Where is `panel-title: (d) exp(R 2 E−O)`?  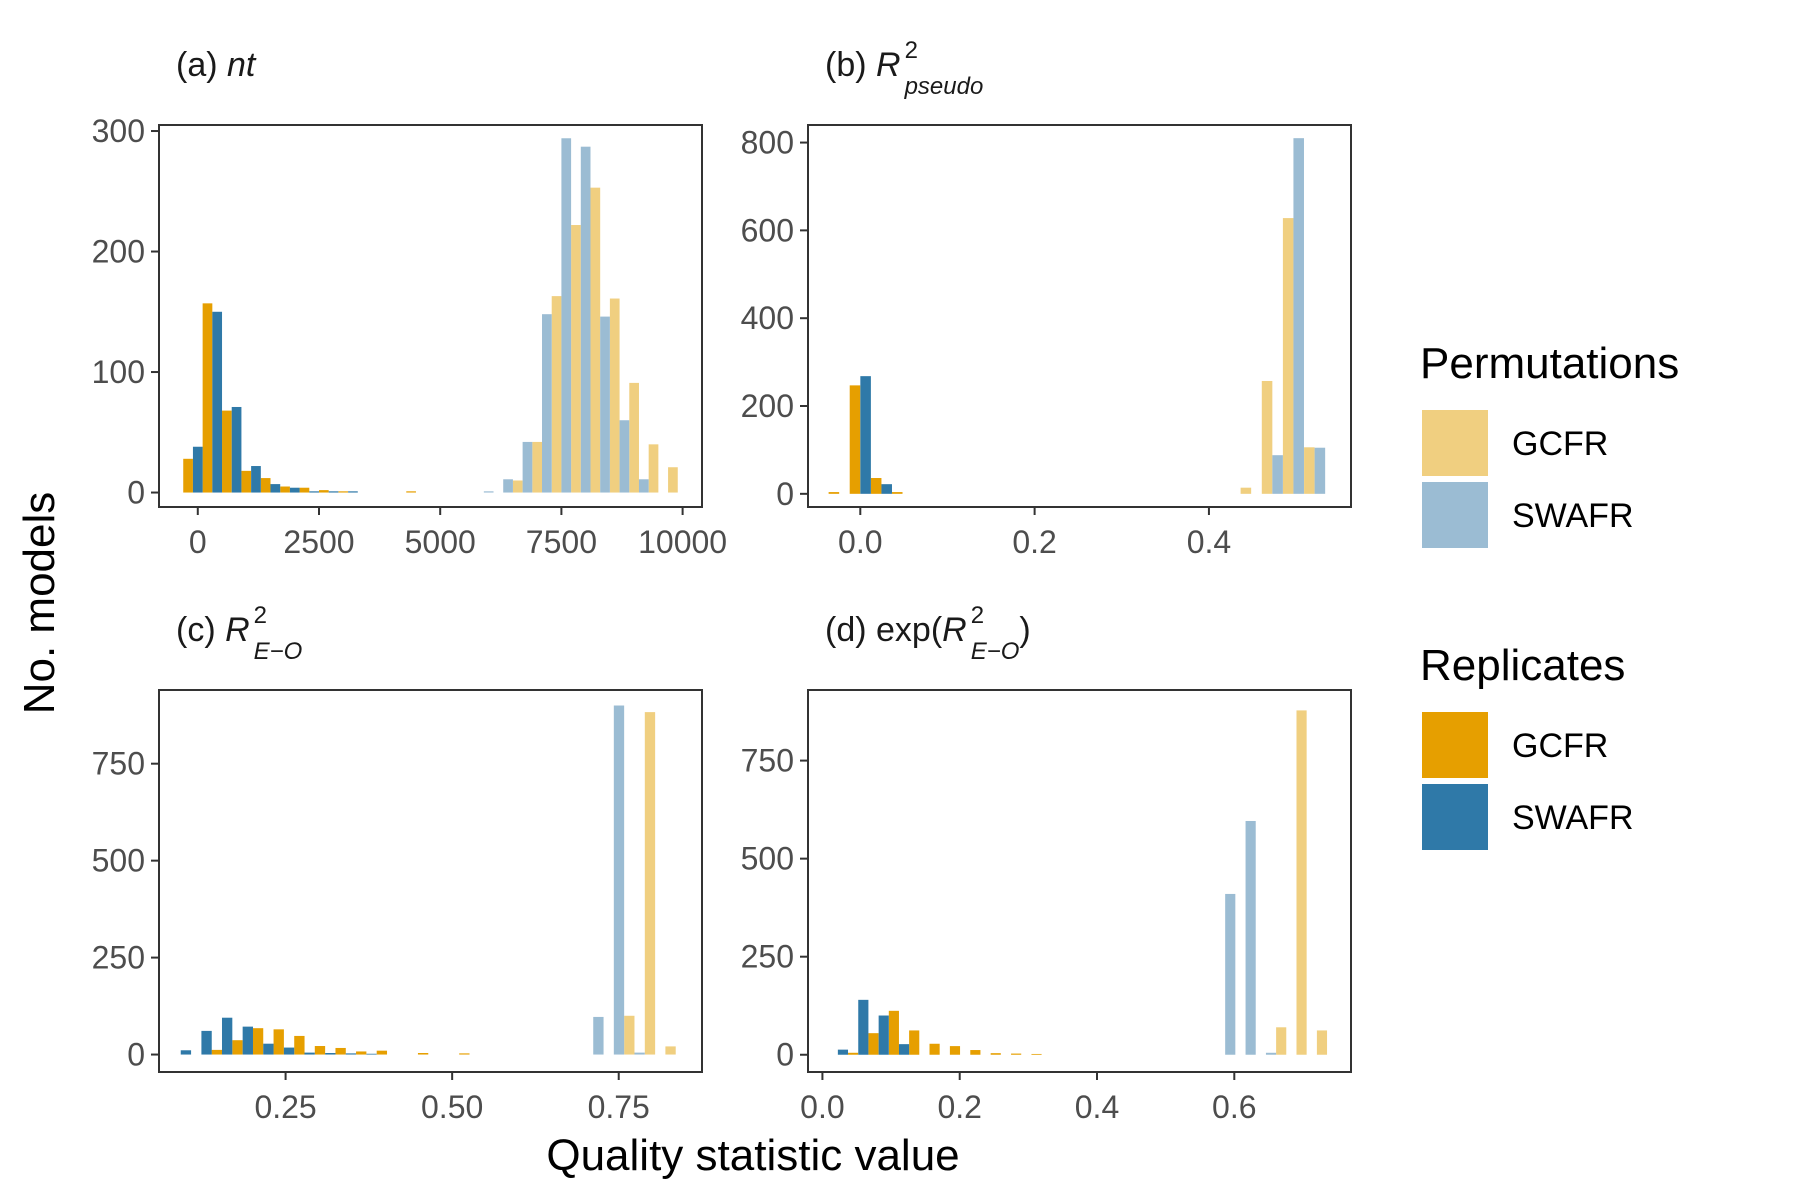
panel-title: (d) exp(R 2 E−O) is located at coordinates (928, 633).